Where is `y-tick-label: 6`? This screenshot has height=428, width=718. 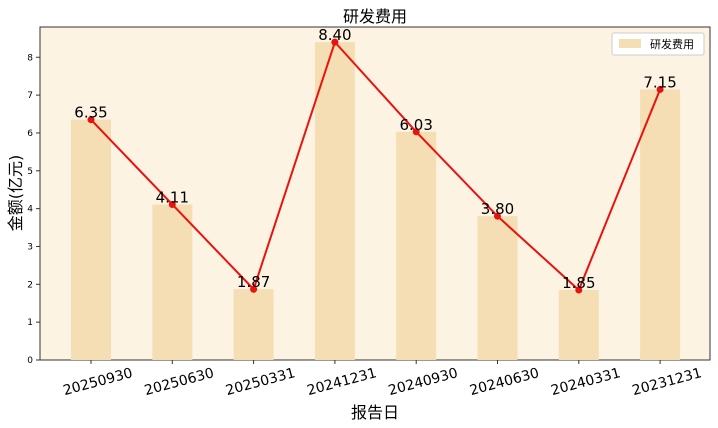 y-tick-label: 6 is located at coordinates (30, 134).